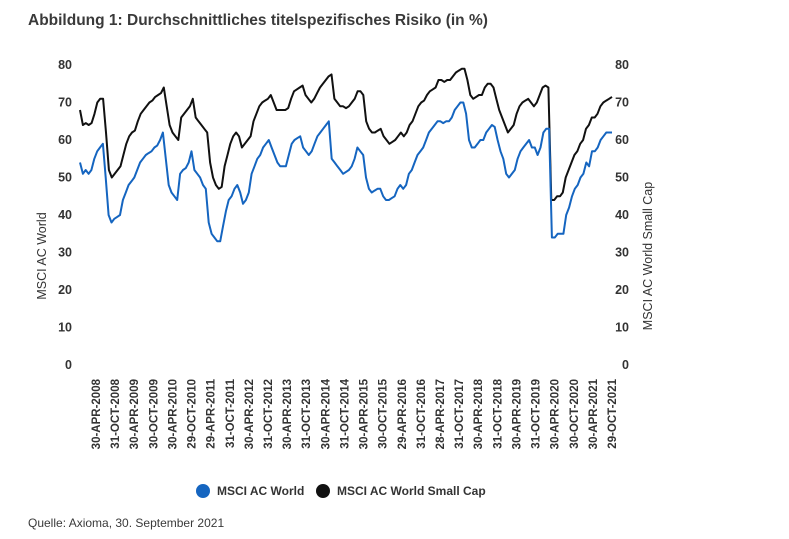  What do you see at coordinates (625, 365) in the screenshot?
I see `y-tick-right-0: 0` at bounding box center [625, 365].